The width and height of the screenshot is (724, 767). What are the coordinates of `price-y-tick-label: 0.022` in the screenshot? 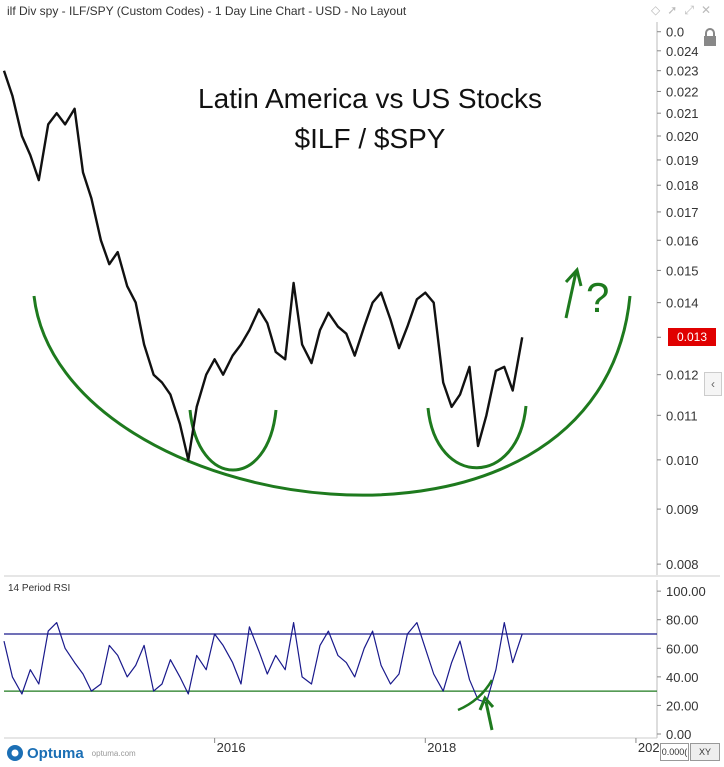 It's located at (682, 91).